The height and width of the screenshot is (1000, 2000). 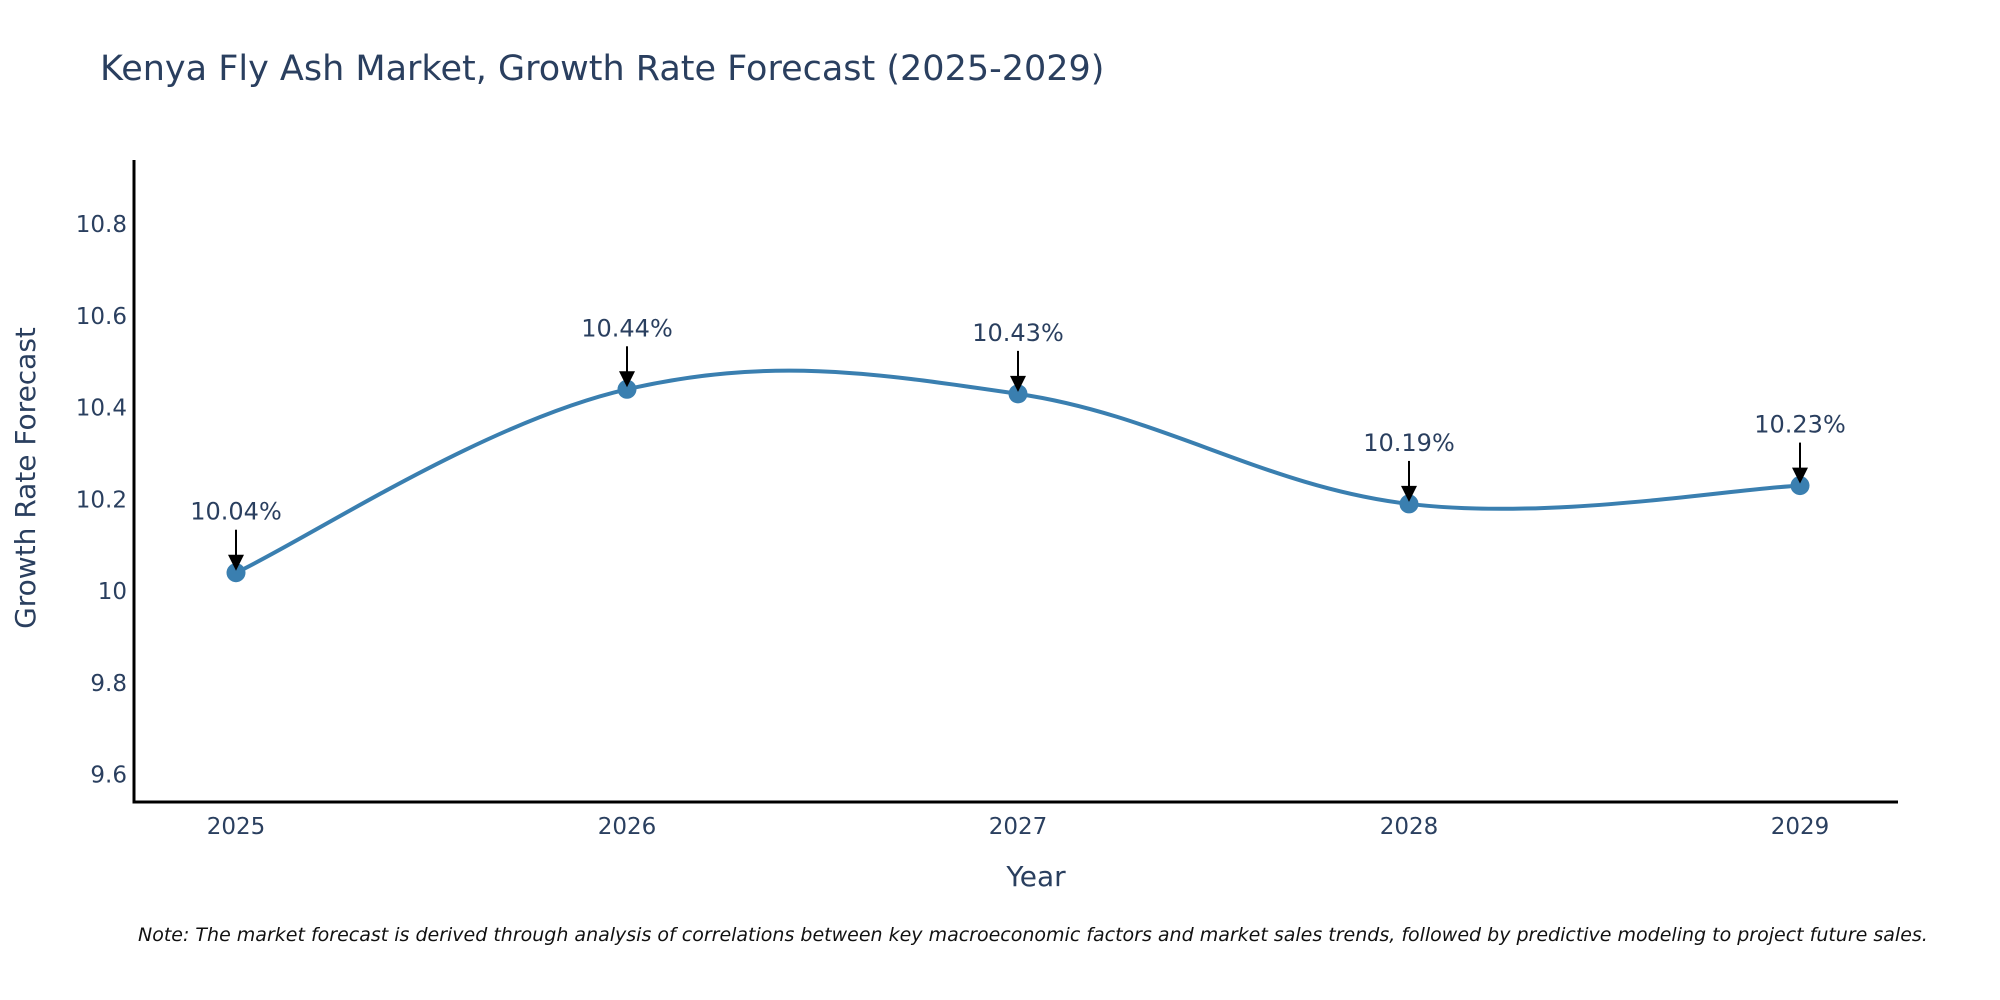 What do you see at coordinates (1800, 827) in the screenshot?
I see `x-tick-label: 2029` at bounding box center [1800, 827].